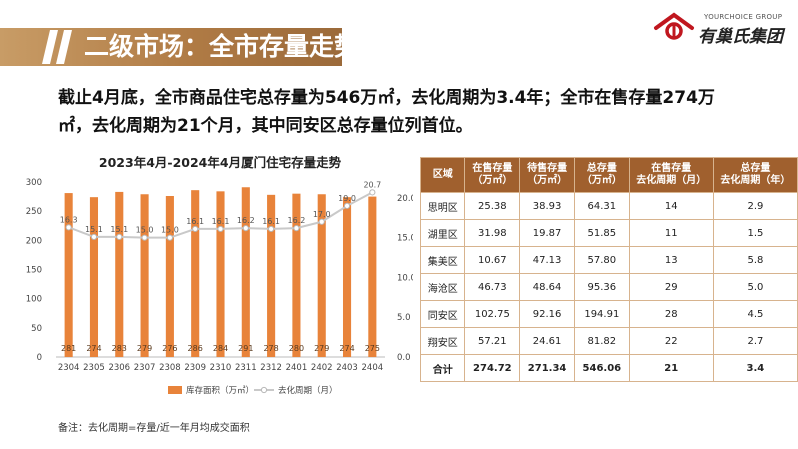 This screenshot has height=449, width=798. What do you see at coordinates (404, 318) in the screenshot?
I see `y-axis-right-tick-label: 5.0` at bounding box center [404, 318].